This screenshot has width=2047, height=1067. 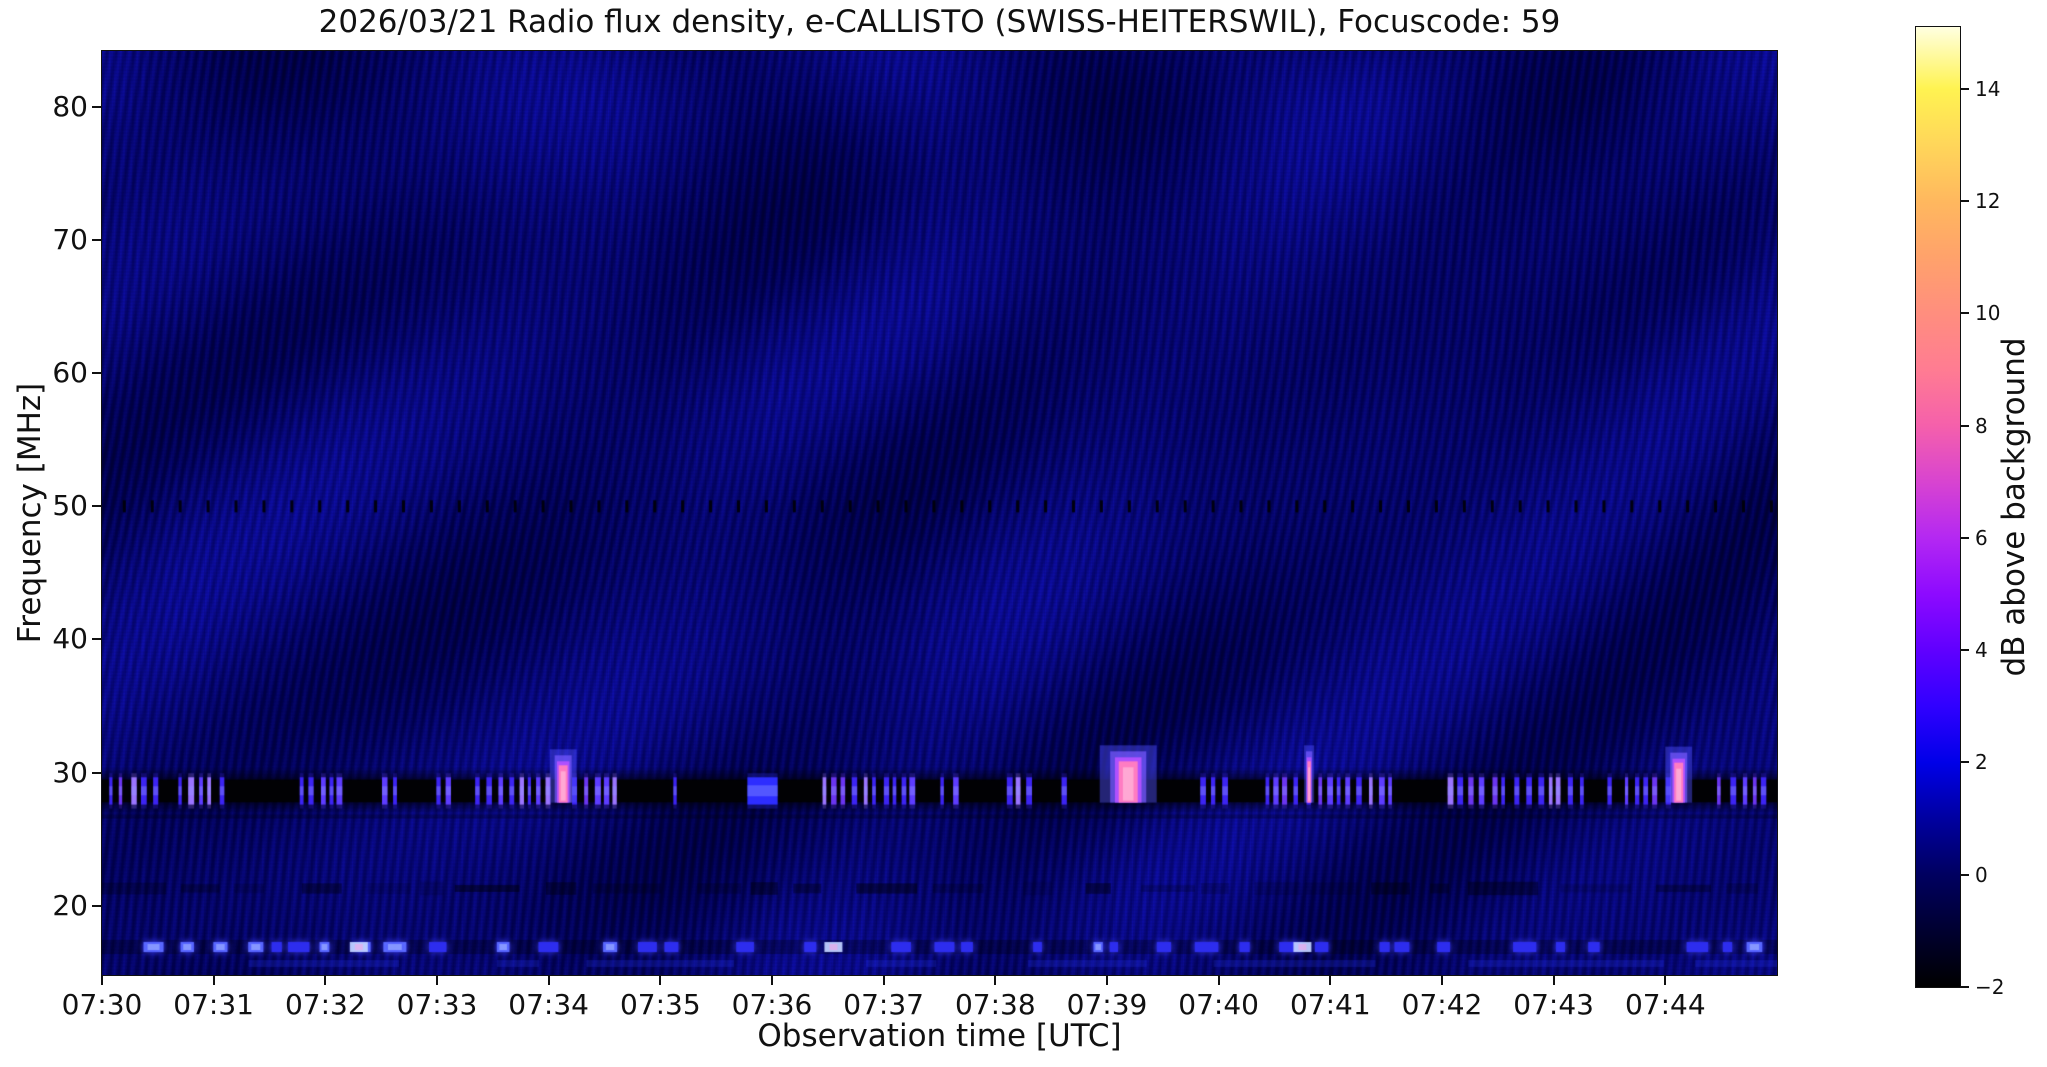 I want to click on colorbar-tick-label: 12, so click(x=1988, y=201).